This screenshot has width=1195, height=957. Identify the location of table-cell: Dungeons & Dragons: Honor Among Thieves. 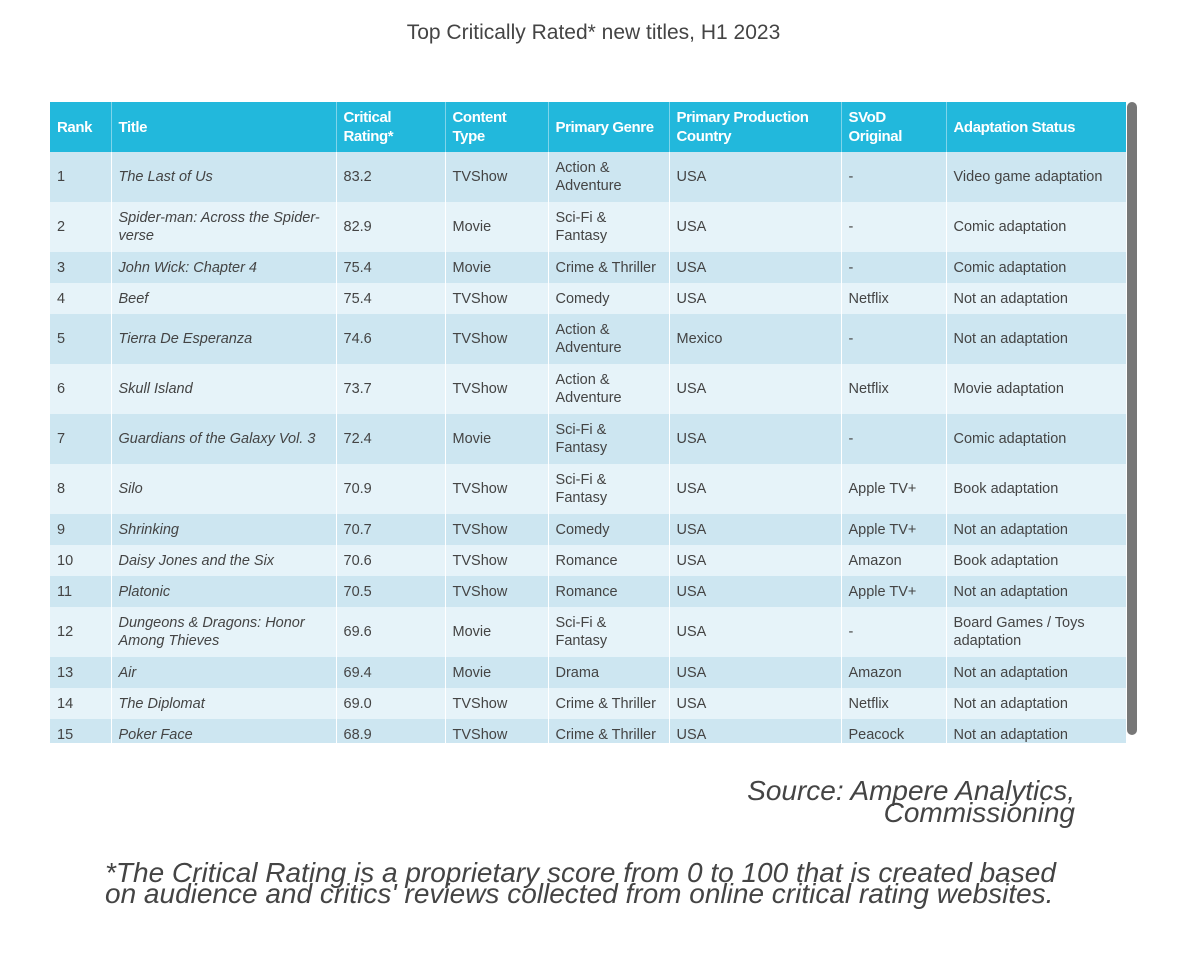
(224, 632).